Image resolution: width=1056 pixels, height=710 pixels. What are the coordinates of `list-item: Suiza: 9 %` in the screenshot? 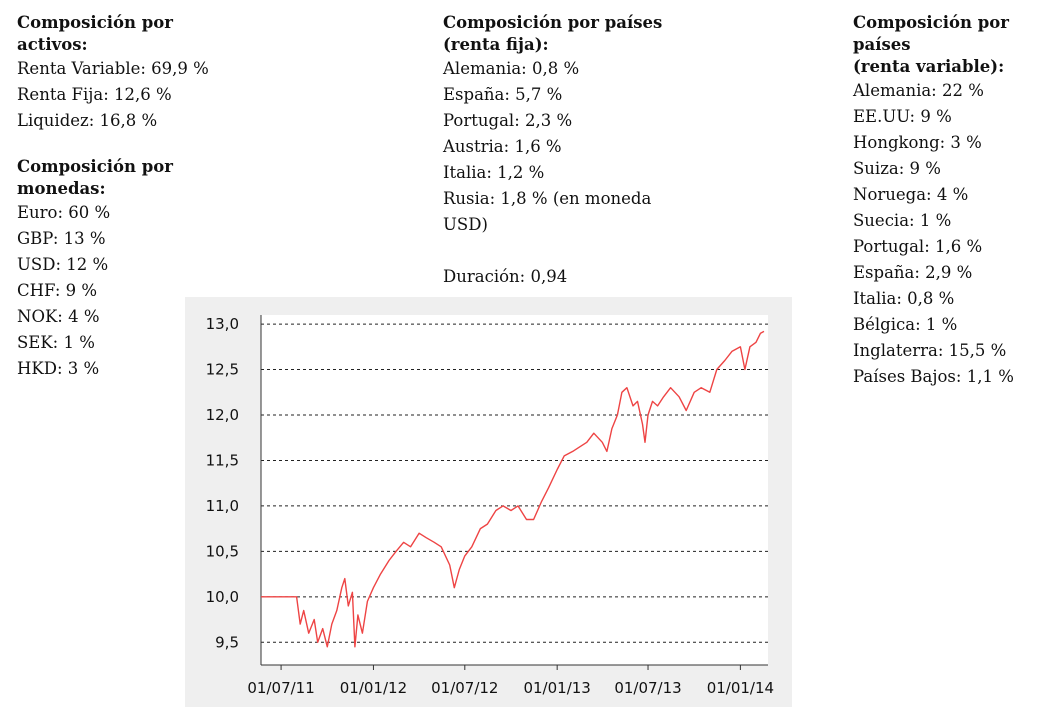 It's located at (897, 168).